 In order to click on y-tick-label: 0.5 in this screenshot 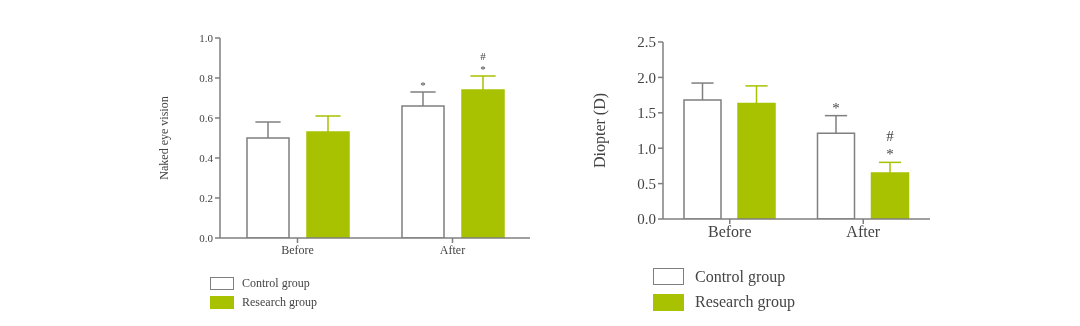, I will do `click(646, 183)`.